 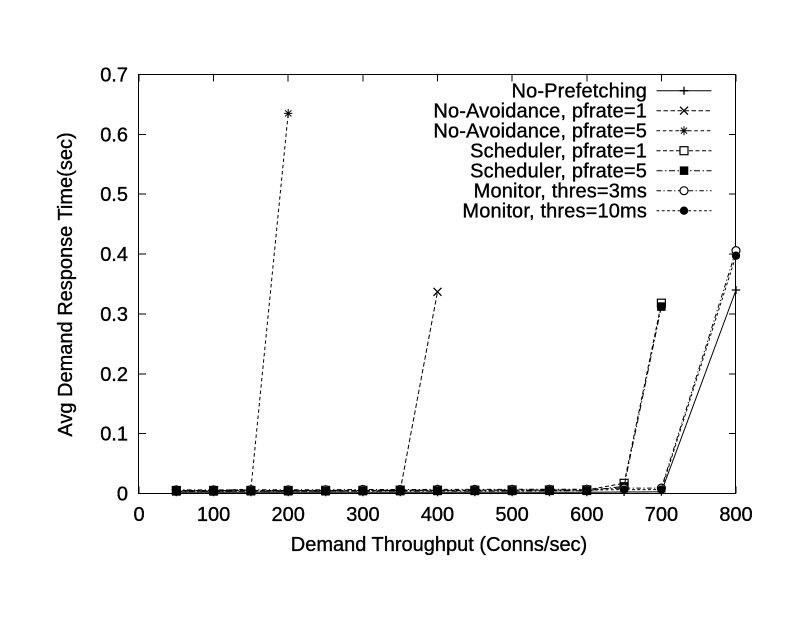 I want to click on svg-text: No-Prefetching, so click(x=580, y=92).